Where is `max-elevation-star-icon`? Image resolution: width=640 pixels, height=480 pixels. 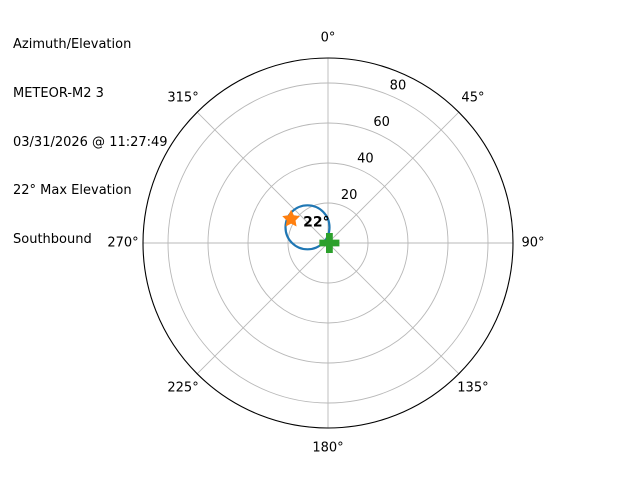 max-elevation-star-icon is located at coordinates (291, 218).